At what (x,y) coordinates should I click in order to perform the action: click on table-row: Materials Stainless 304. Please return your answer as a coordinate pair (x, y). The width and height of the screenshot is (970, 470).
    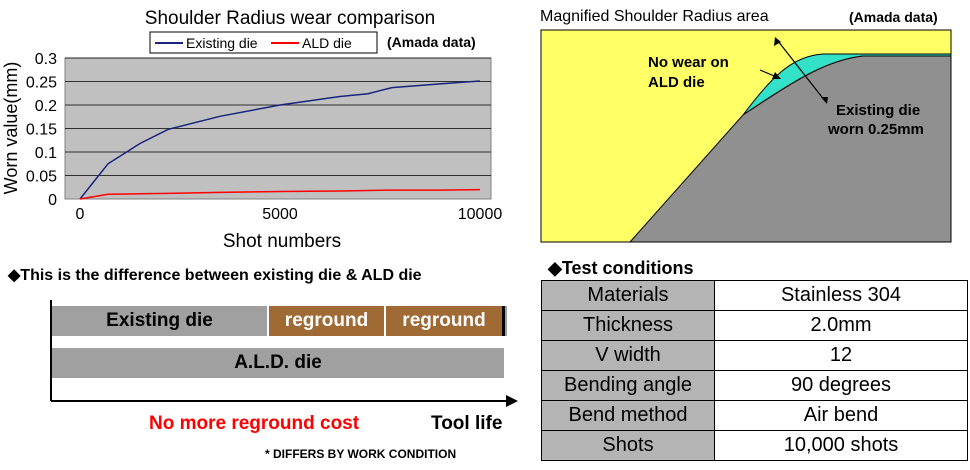
    Looking at the image, I should click on (754, 295).